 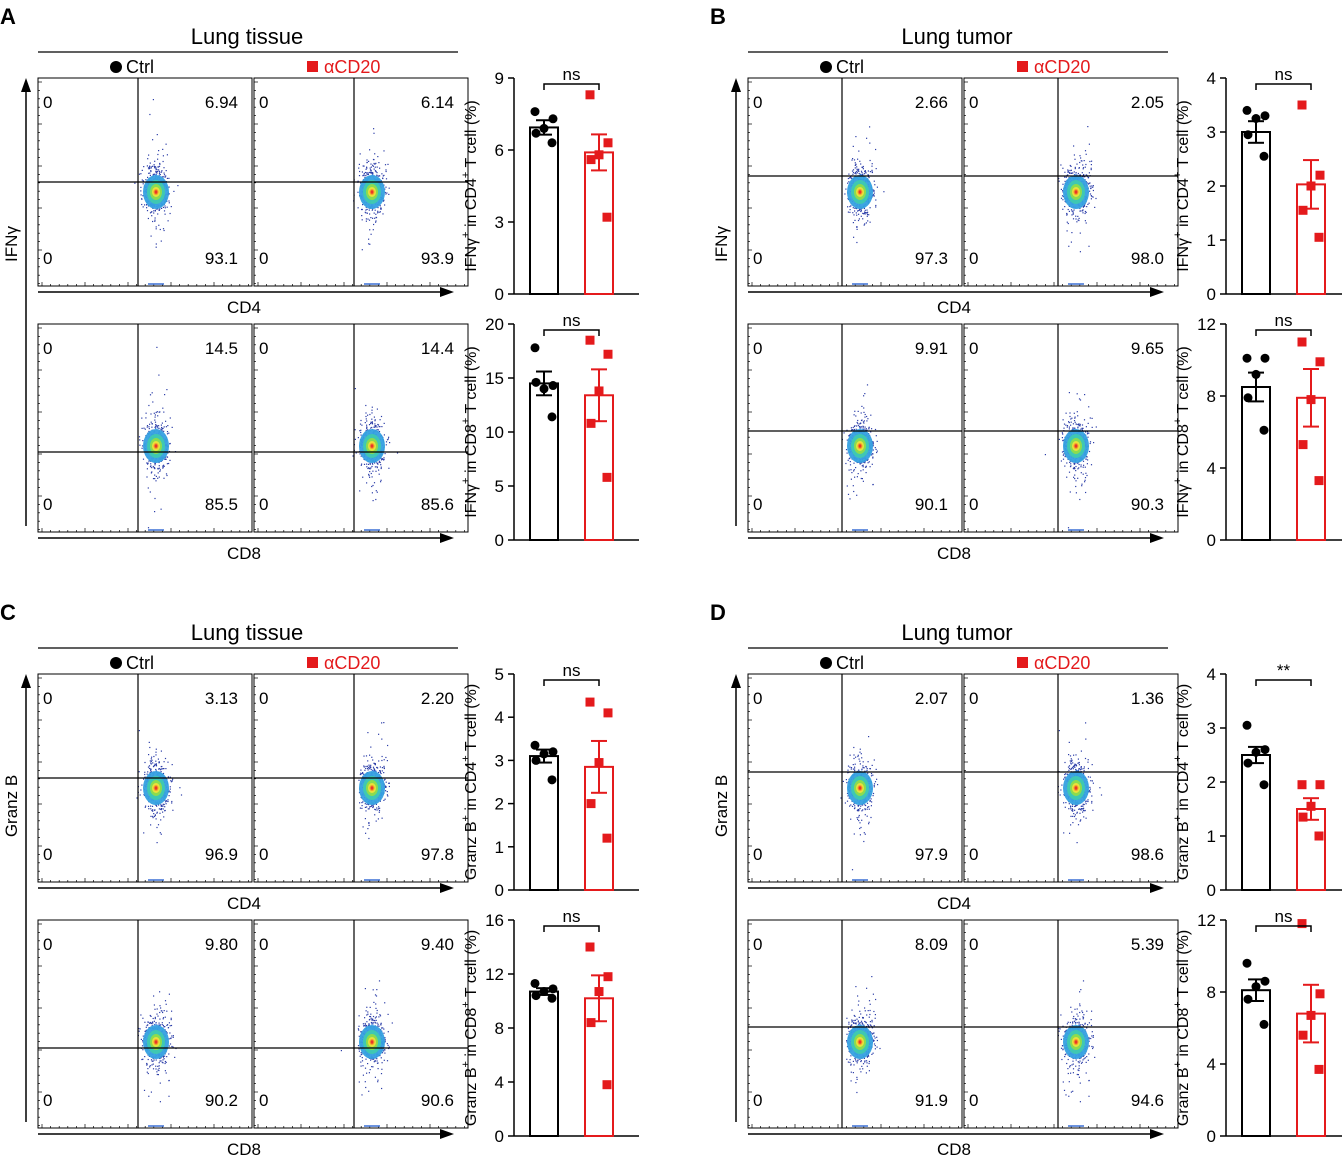 I want to click on y-axis-marker-label: IFNγ, so click(x=721, y=244).